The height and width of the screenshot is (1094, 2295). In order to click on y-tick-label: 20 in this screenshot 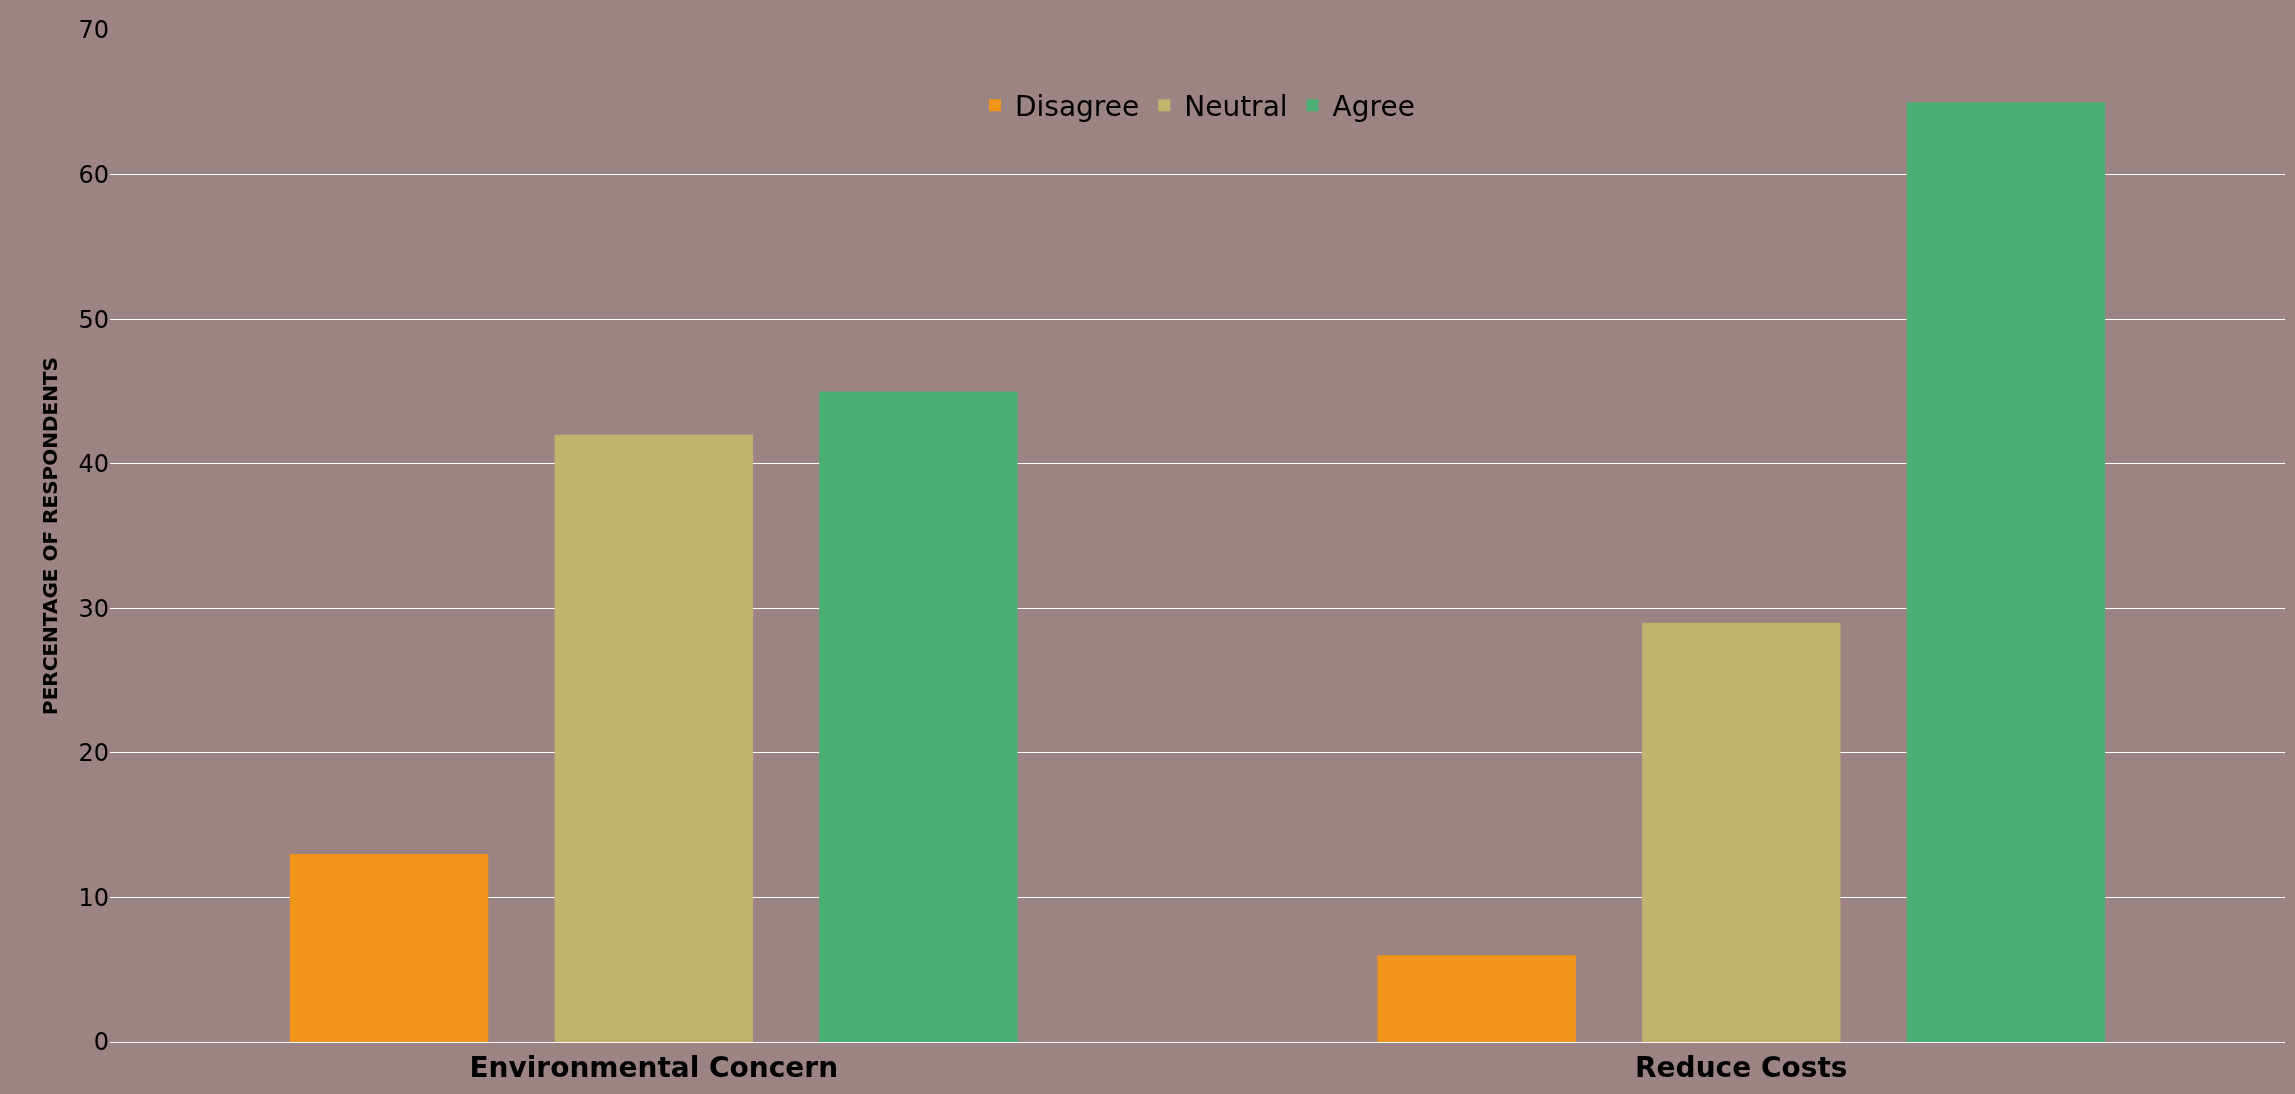, I will do `click(93, 753)`.